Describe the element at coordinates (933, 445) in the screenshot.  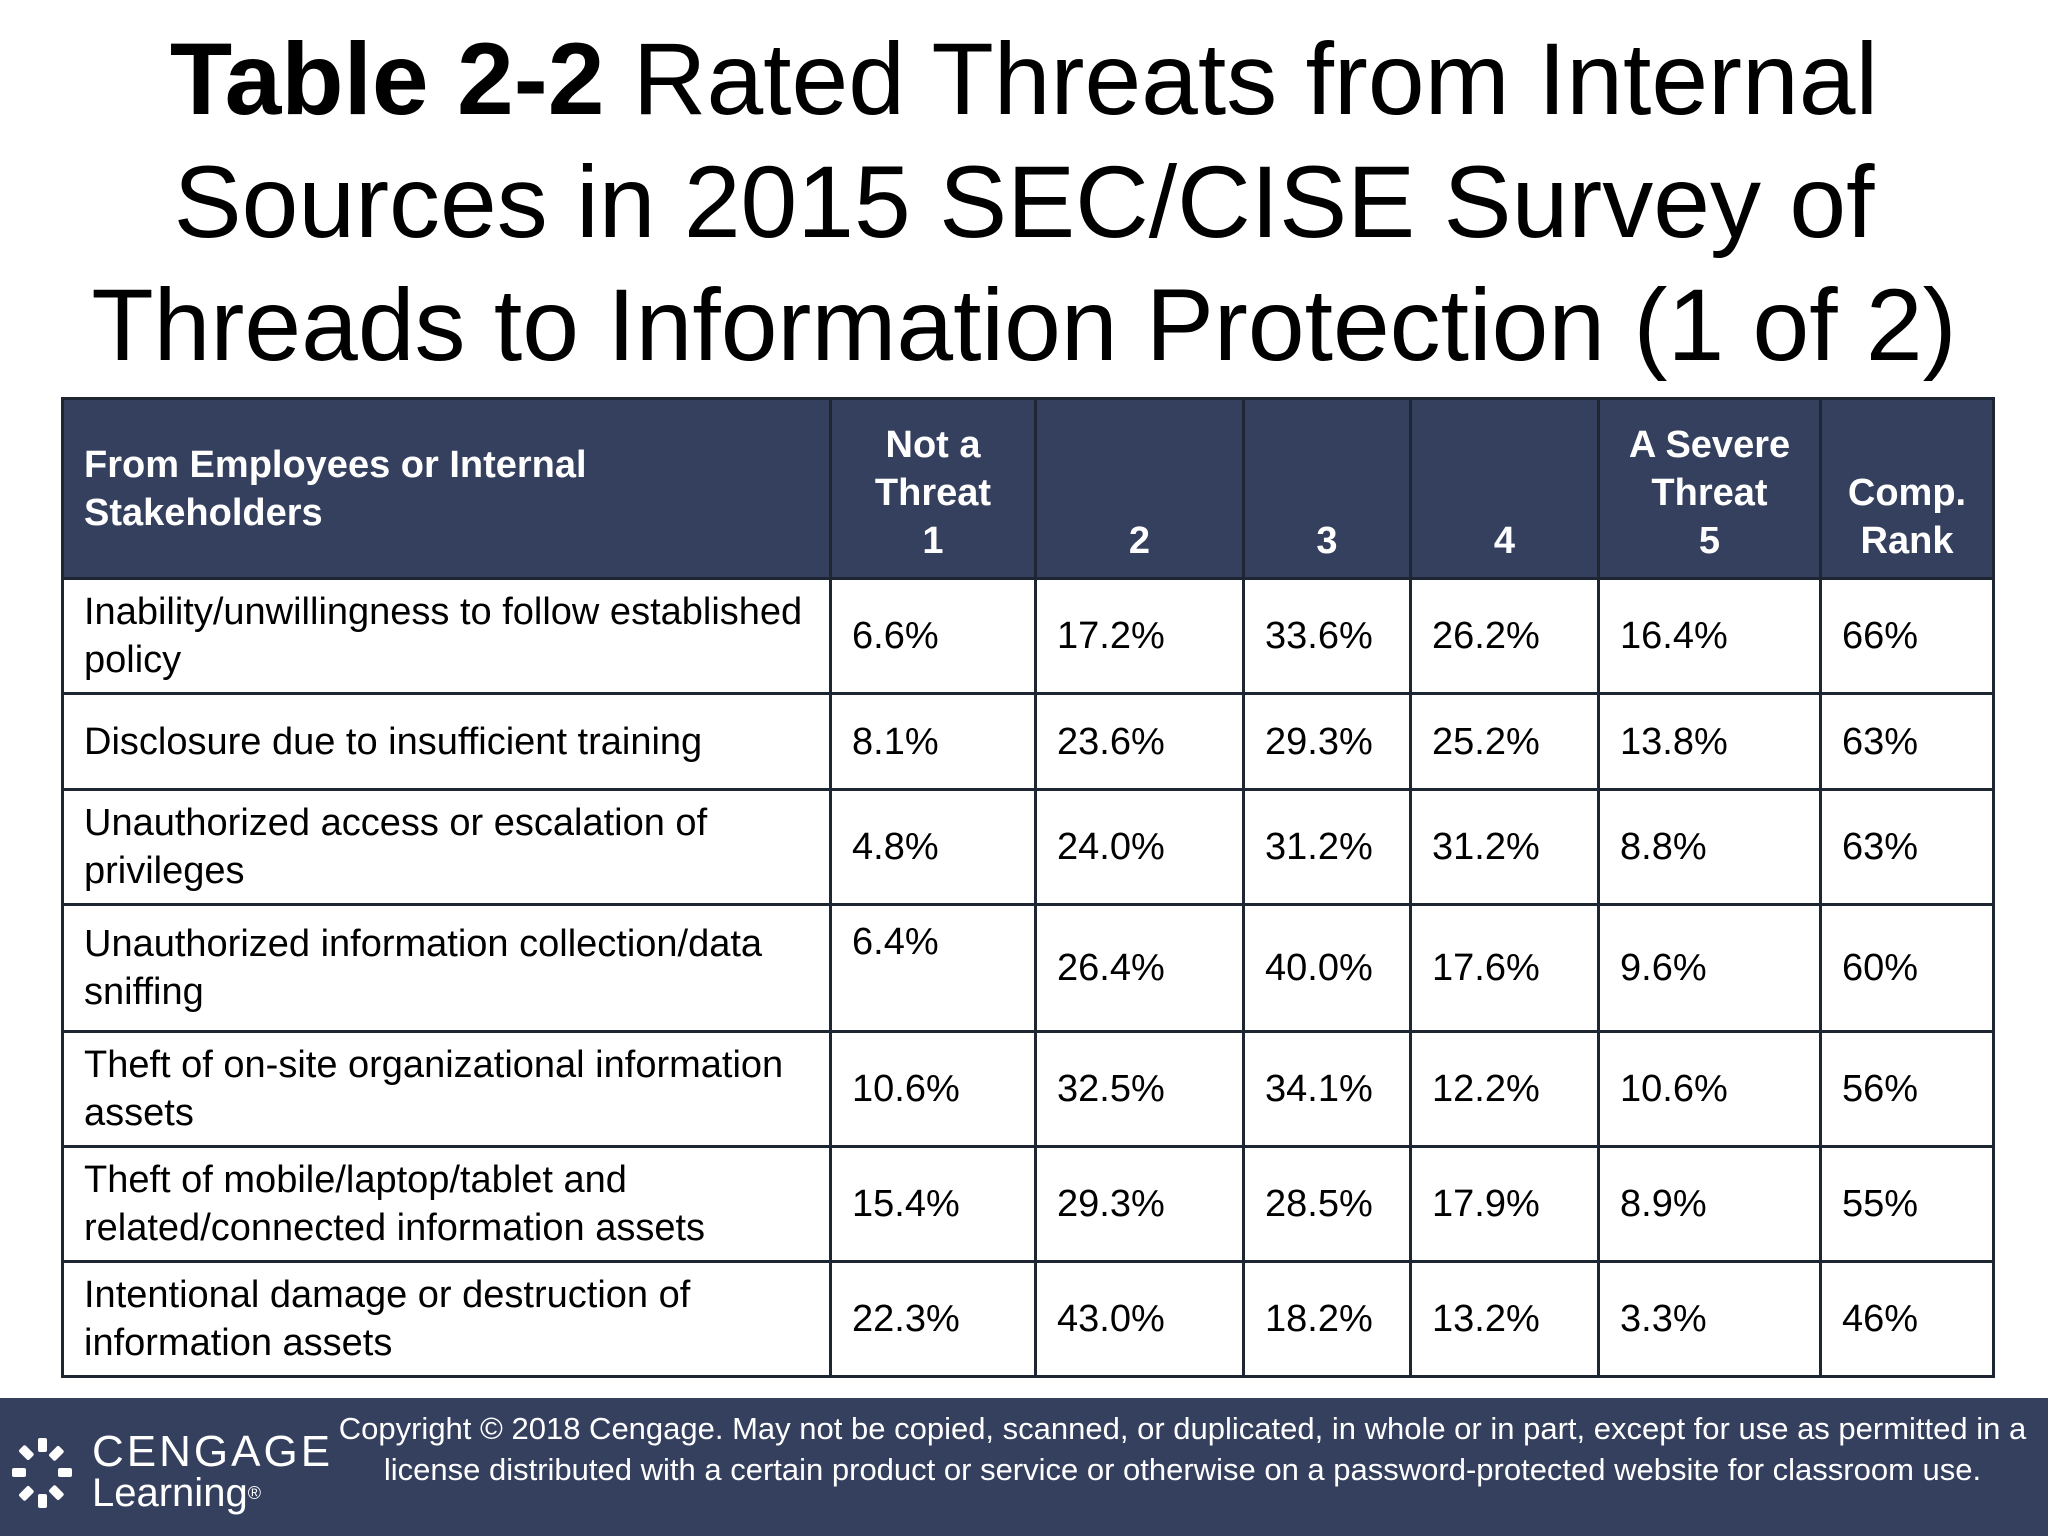
I see `header-col1-line1: Not a` at that location.